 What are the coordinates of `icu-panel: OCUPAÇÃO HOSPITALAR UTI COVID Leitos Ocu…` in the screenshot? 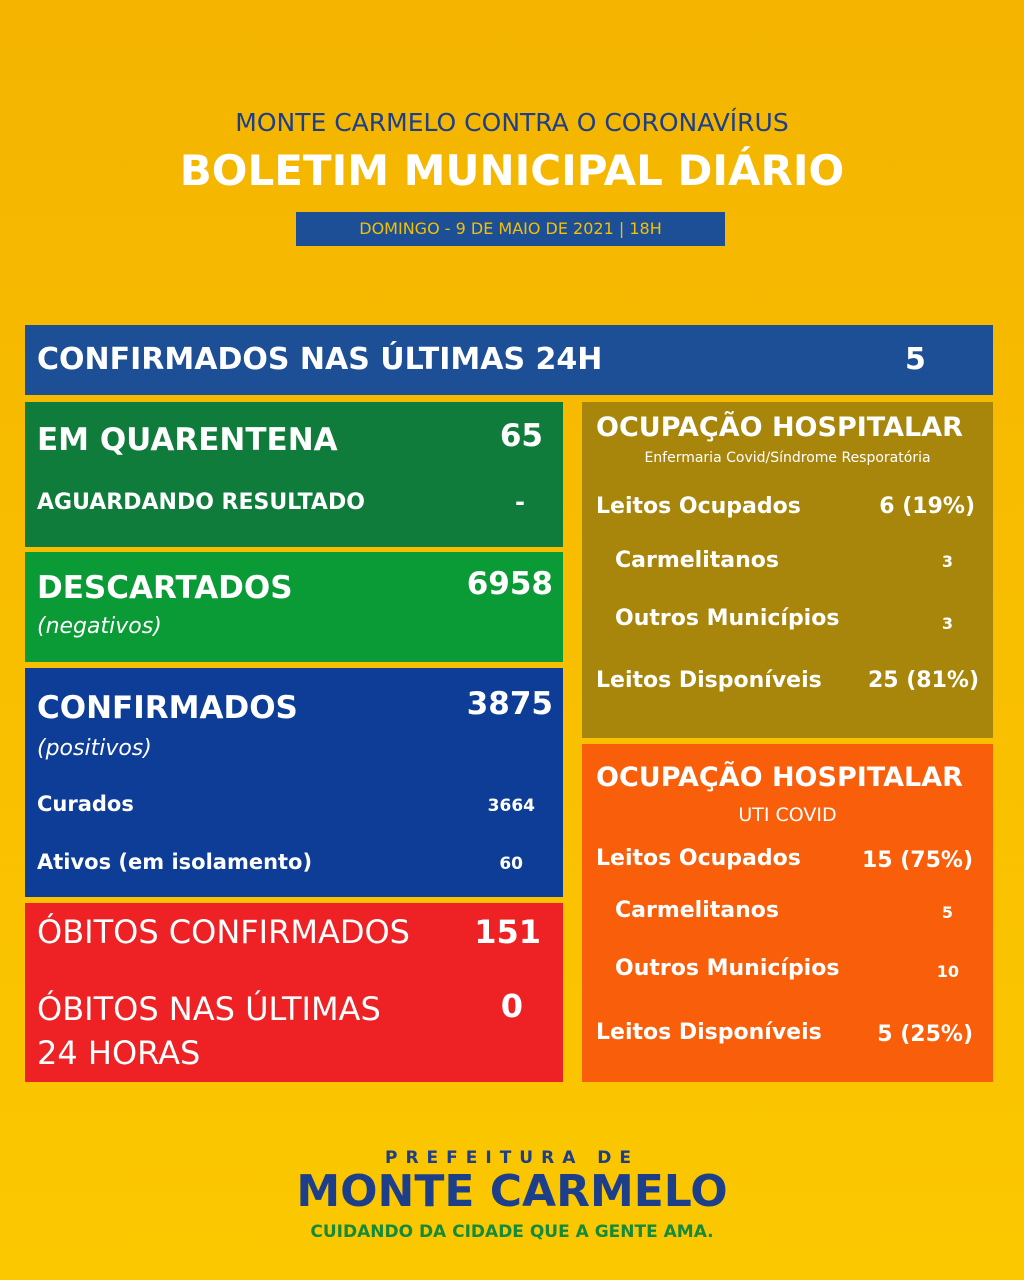 It's located at (787, 913).